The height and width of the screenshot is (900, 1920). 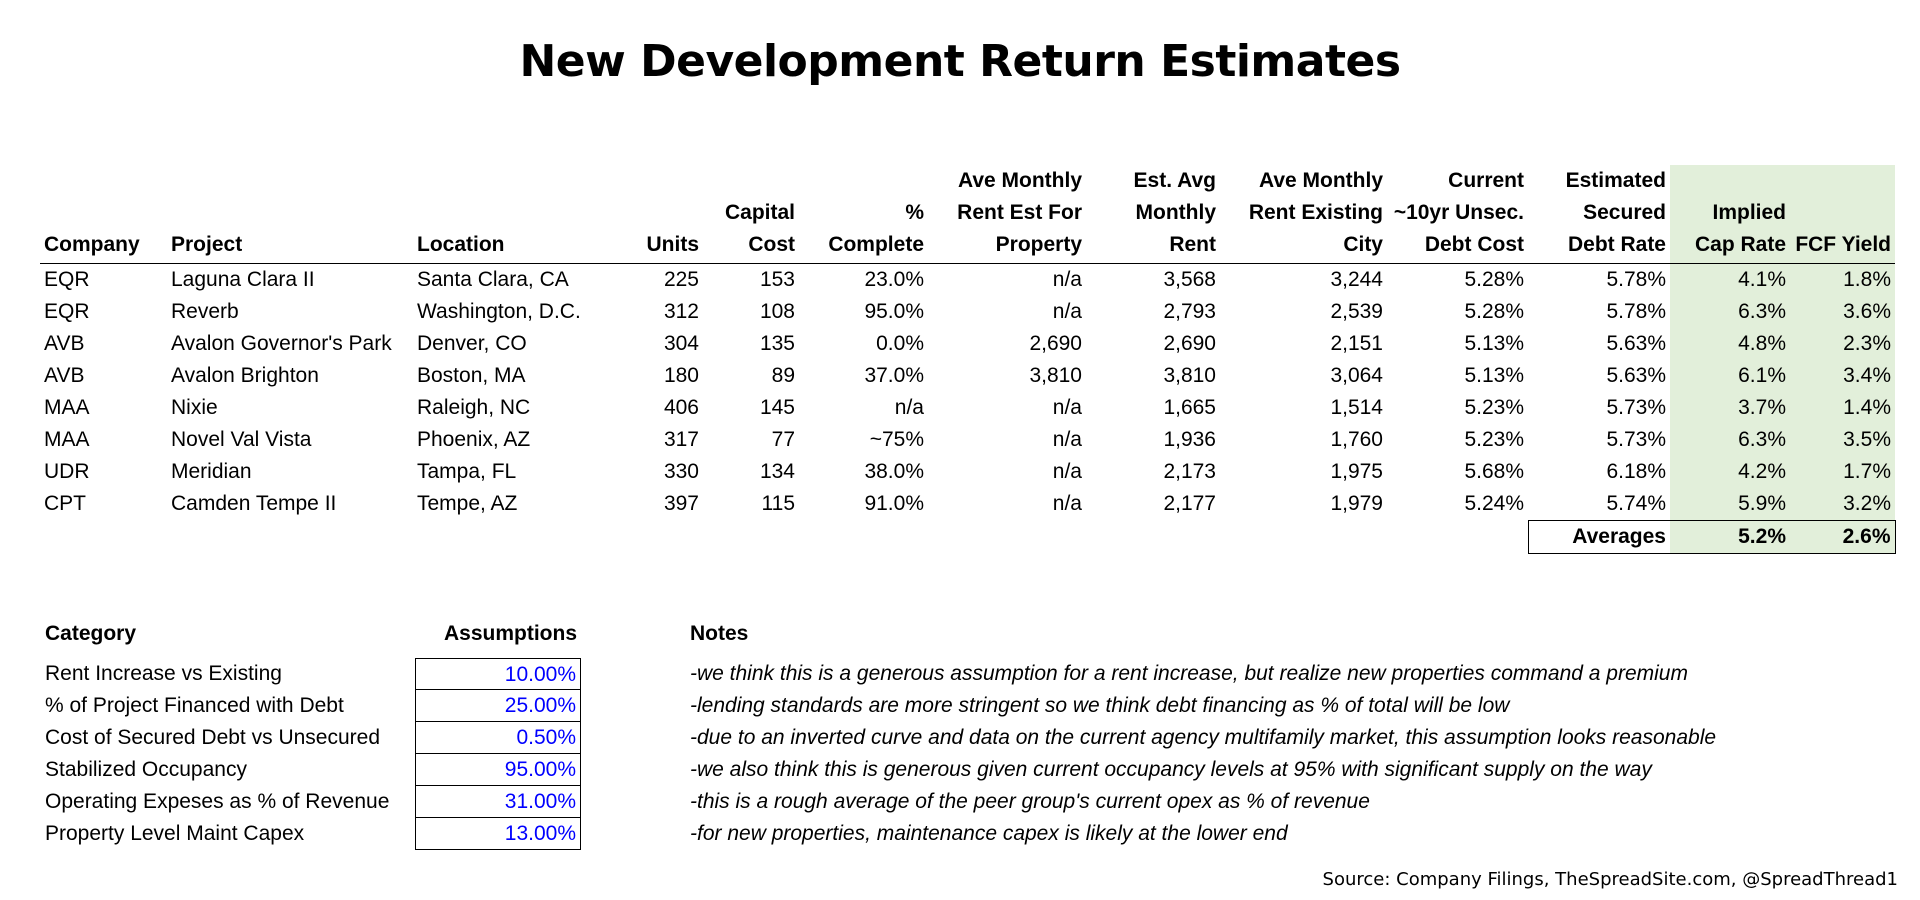 What do you see at coordinates (1174, 180) in the screenshot?
I see `column-header-text: Est. Avg` at bounding box center [1174, 180].